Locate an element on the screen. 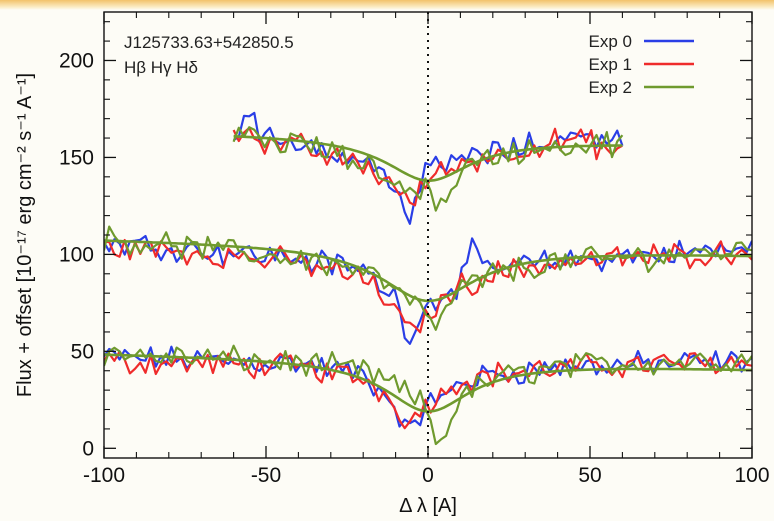  x-tick-label: -100 is located at coordinates (104, 475).